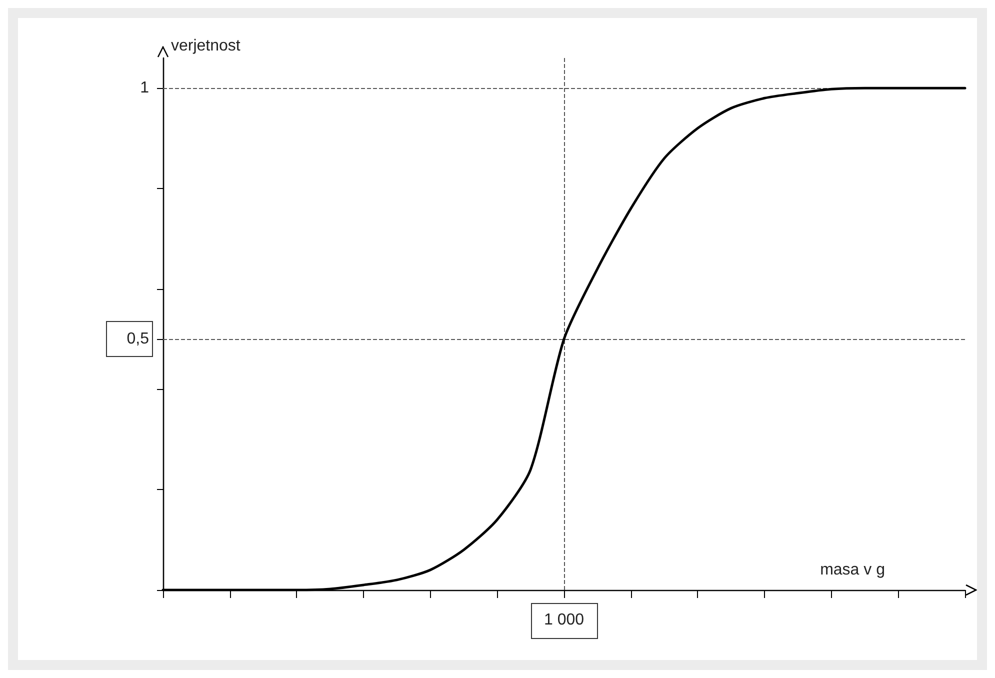 The width and height of the screenshot is (995, 678). What do you see at coordinates (145, 88) in the screenshot?
I see `y-tick-label: 1` at bounding box center [145, 88].